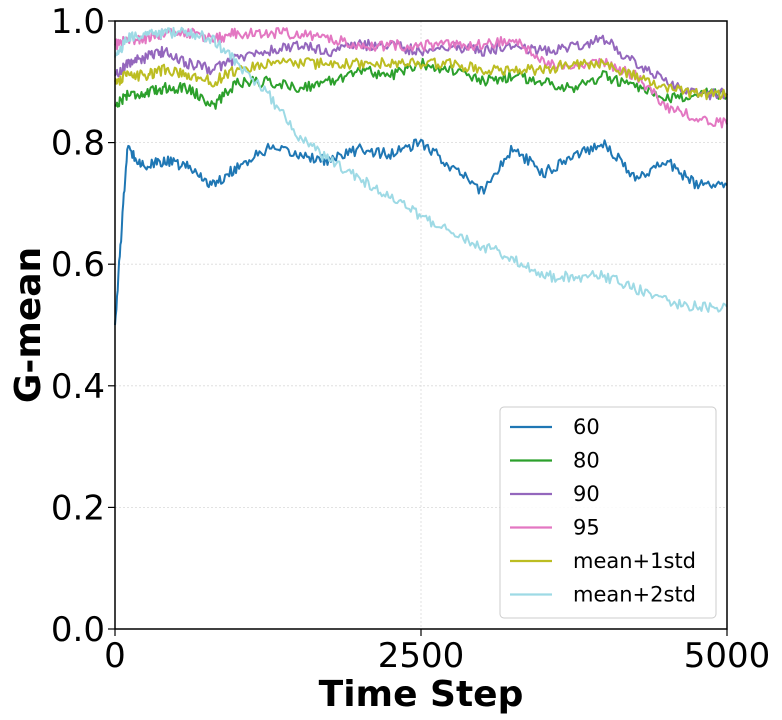 This screenshot has width=782, height=720. I want to click on legend-label: 95, so click(586, 528).